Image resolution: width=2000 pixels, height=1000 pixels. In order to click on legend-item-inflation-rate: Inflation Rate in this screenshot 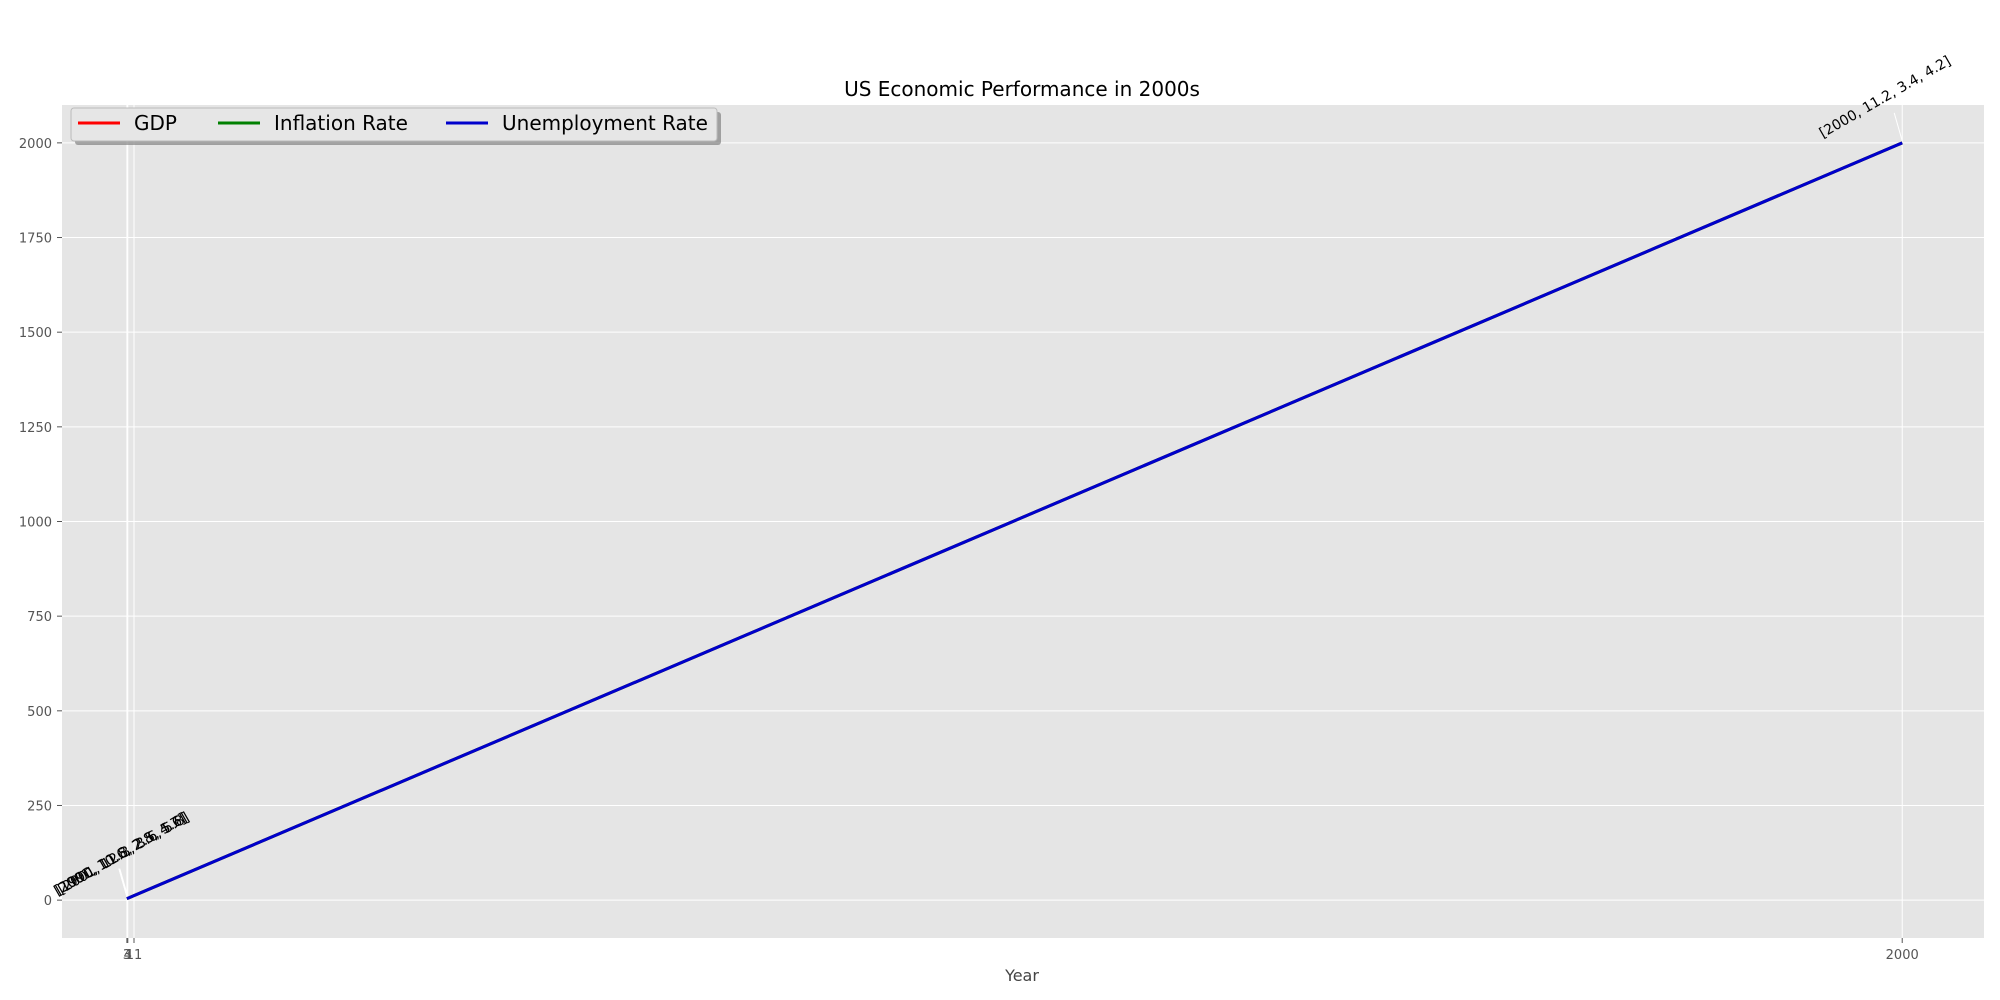, I will do `click(313, 123)`.